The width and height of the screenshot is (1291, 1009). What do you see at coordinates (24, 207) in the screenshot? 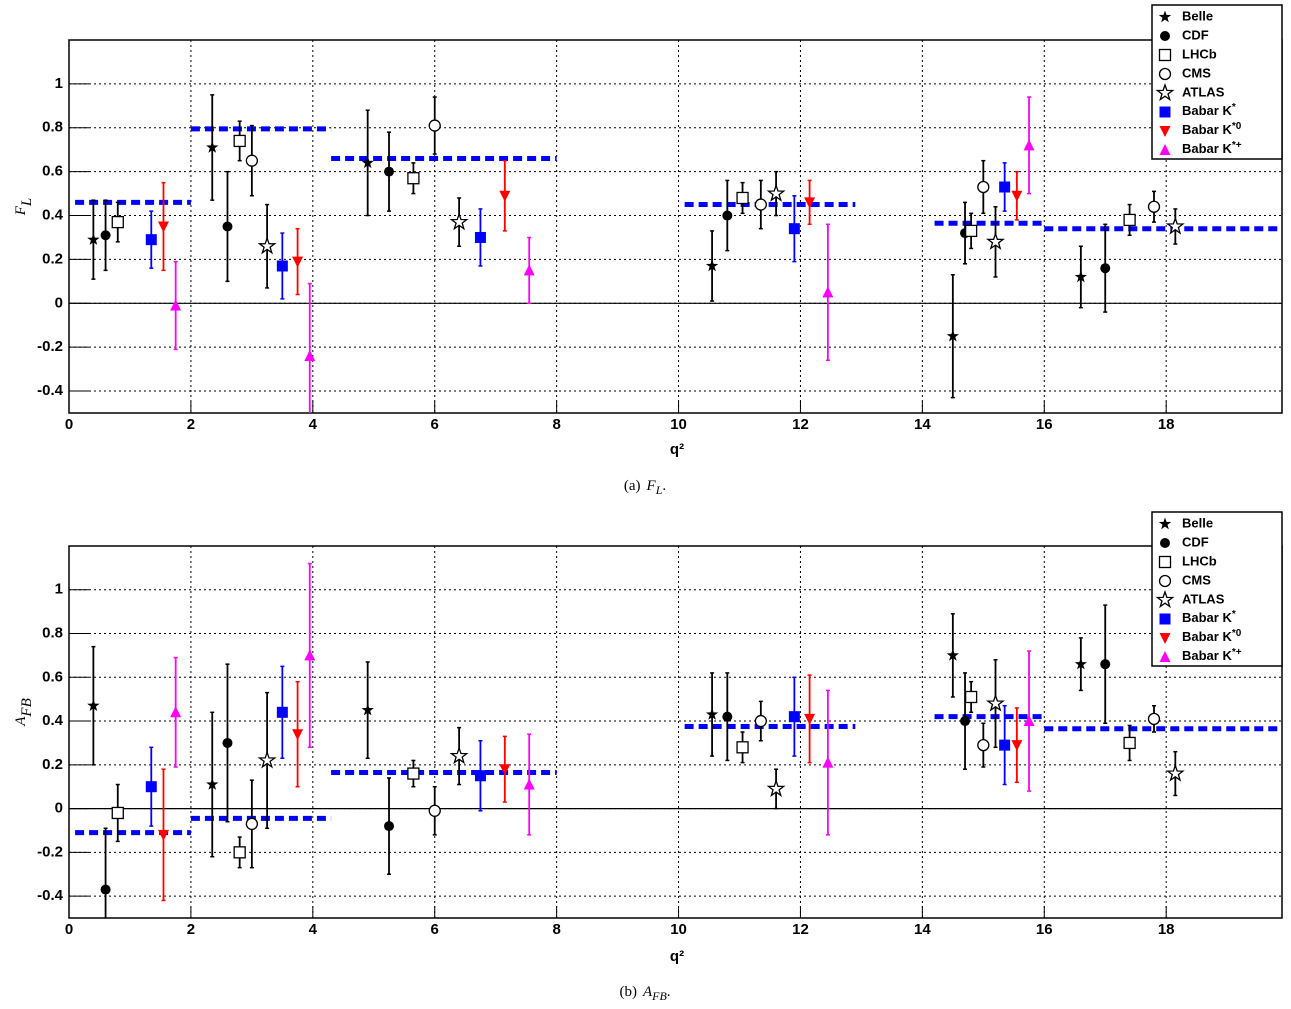
I see `y-axis-label: FL` at bounding box center [24, 207].